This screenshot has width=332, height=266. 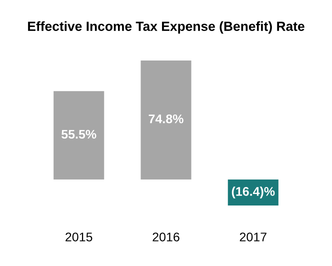 I want to click on data-label: 74.8%, so click(x=166, y=119).